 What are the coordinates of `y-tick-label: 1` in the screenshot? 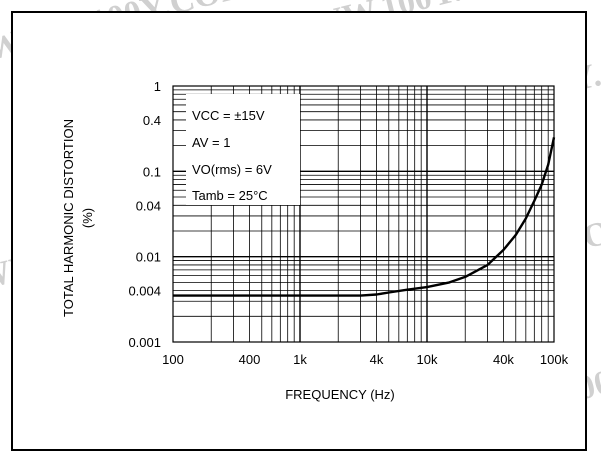 It's located at (157, 86).